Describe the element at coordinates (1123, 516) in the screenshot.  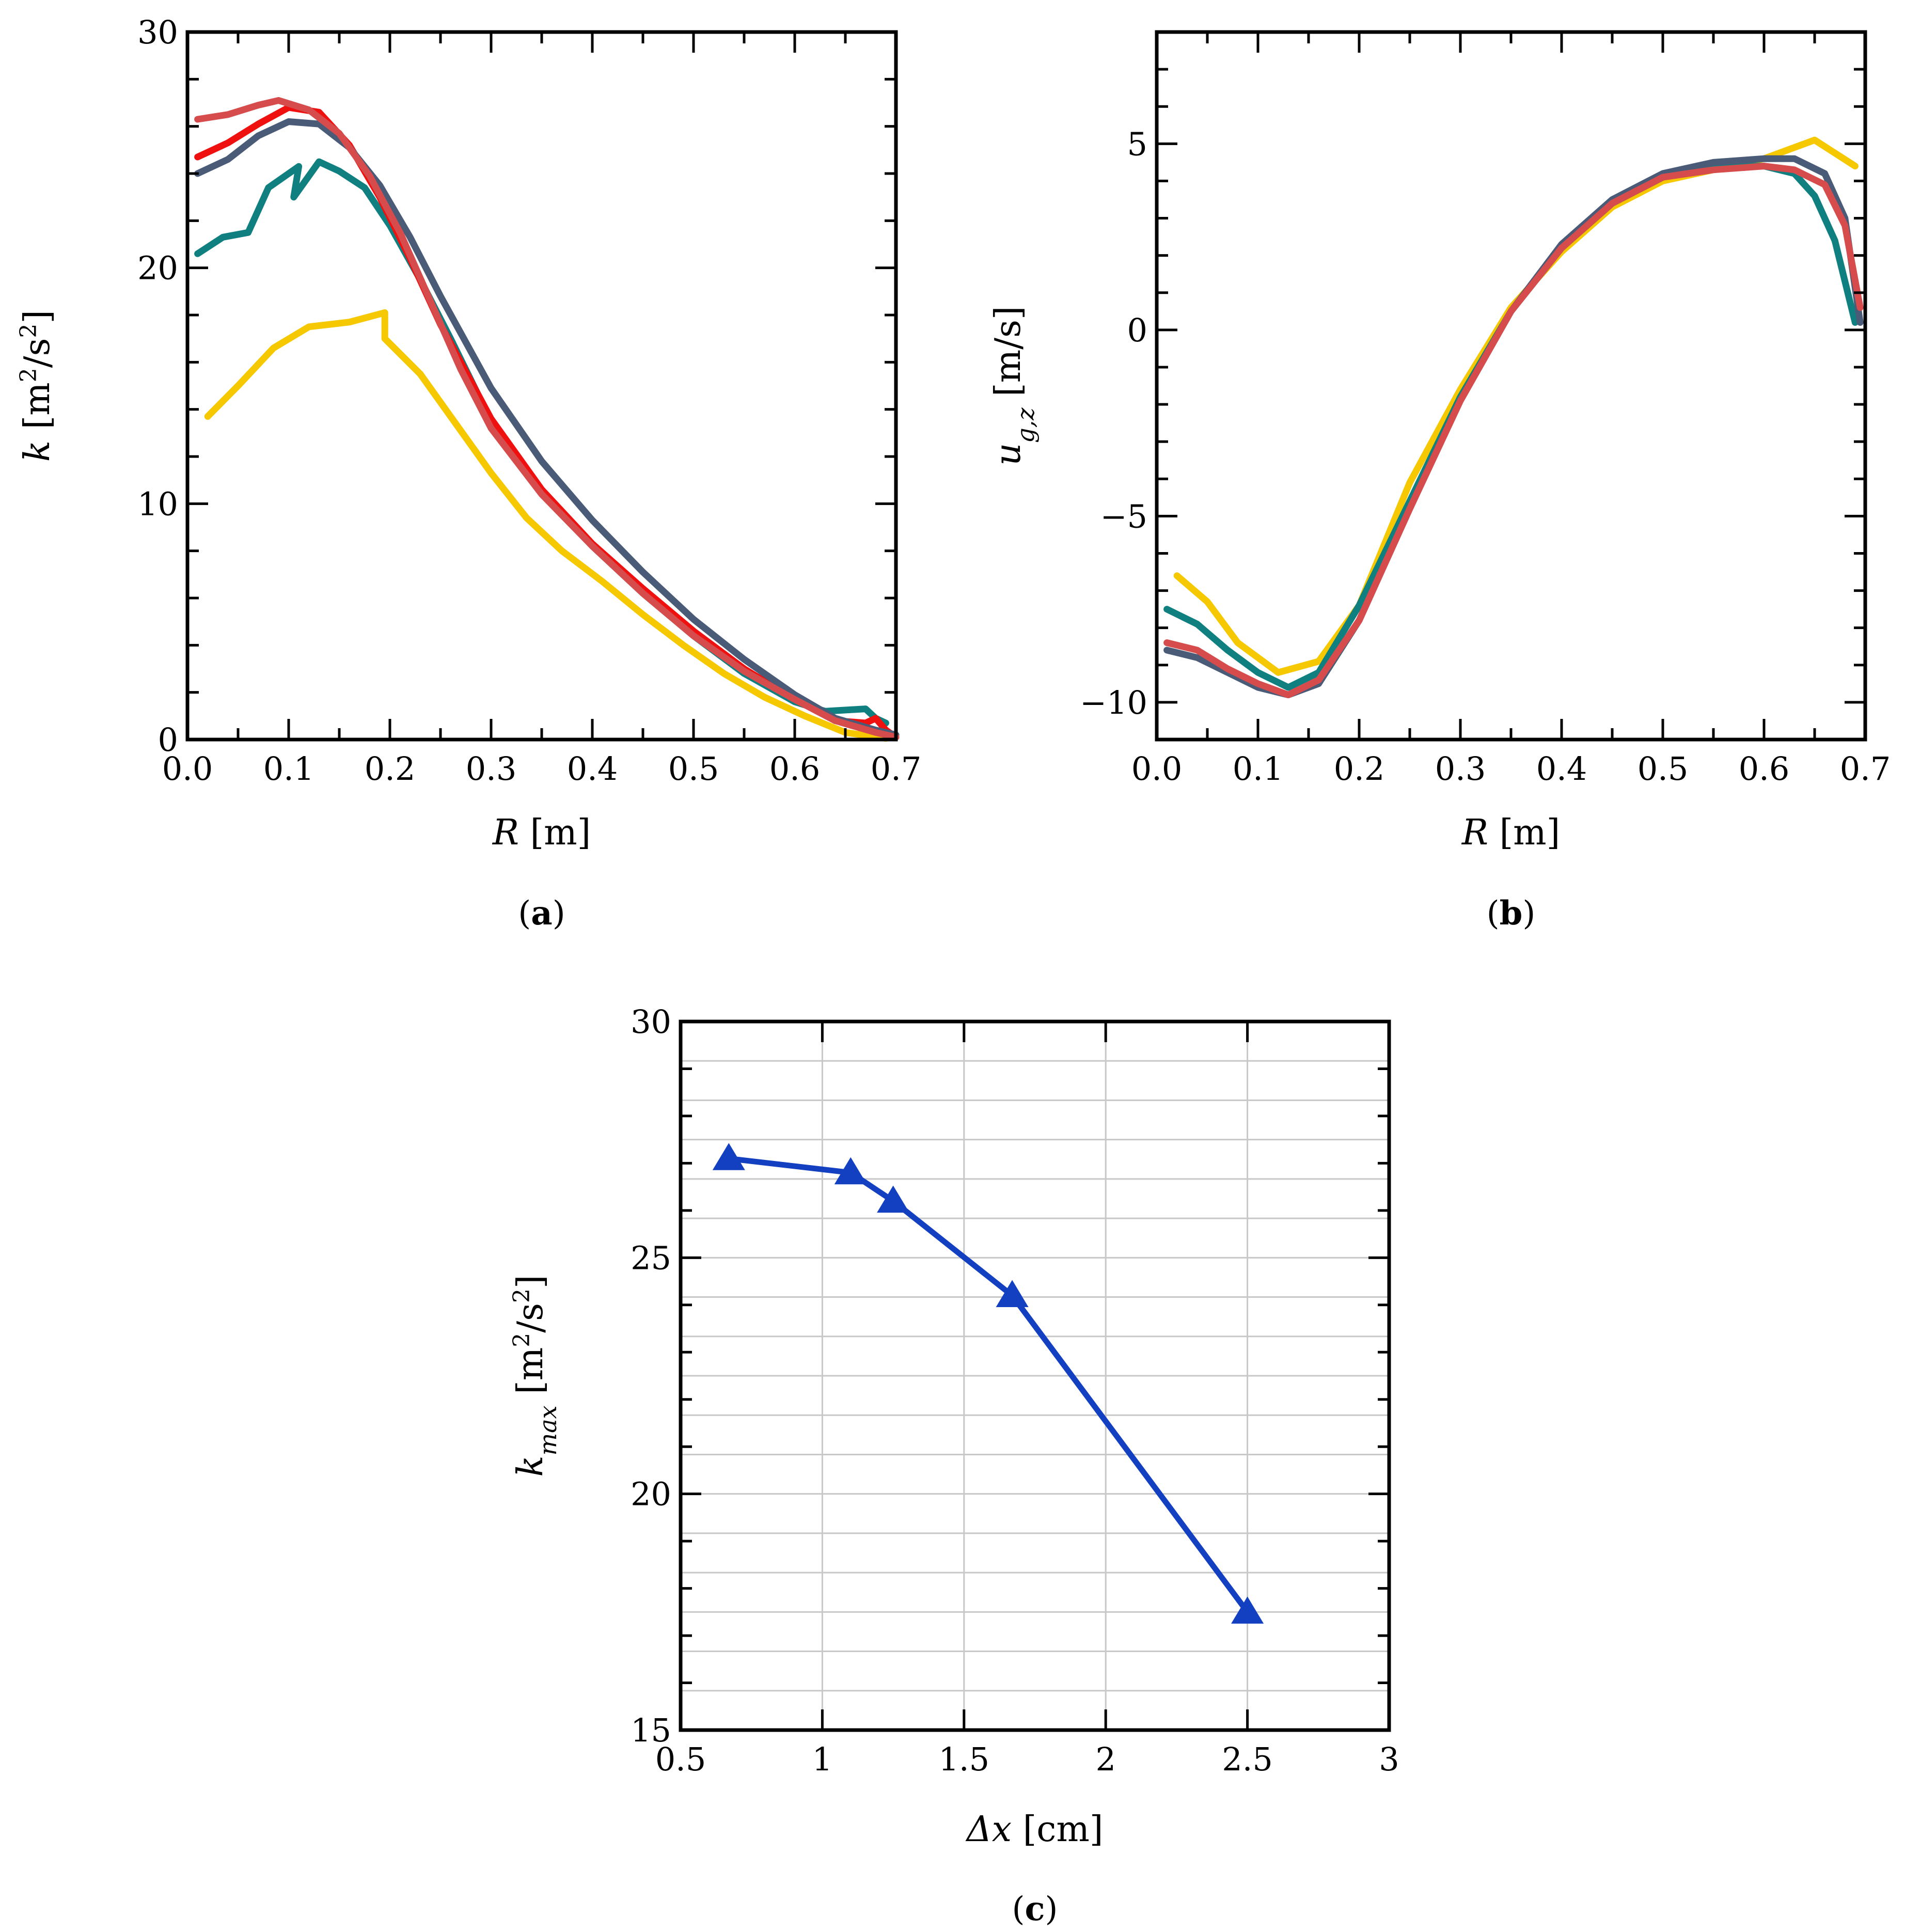
I see `y-tick-label: −5` at that location.